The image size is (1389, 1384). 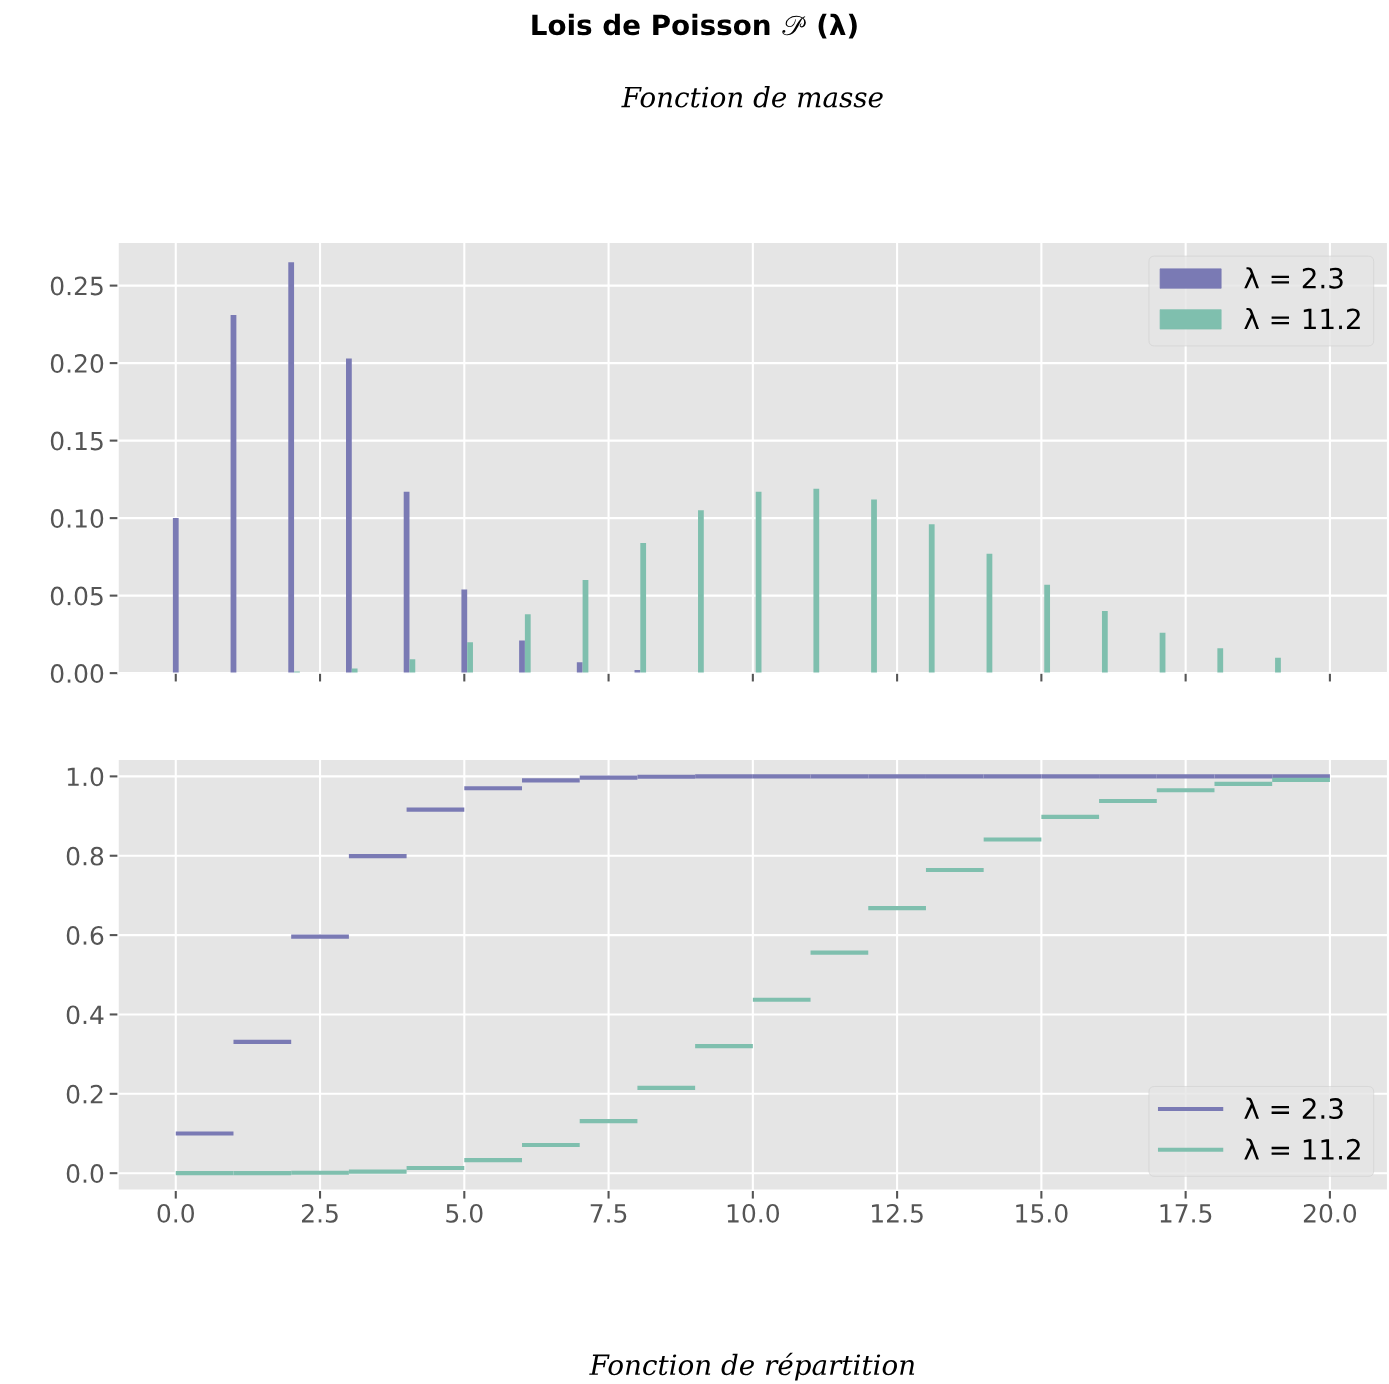 What do you see at coordinates (76, 286) in the screenshot?
I see `y-tick-label: 0.25` at bounding box center [76, 286].